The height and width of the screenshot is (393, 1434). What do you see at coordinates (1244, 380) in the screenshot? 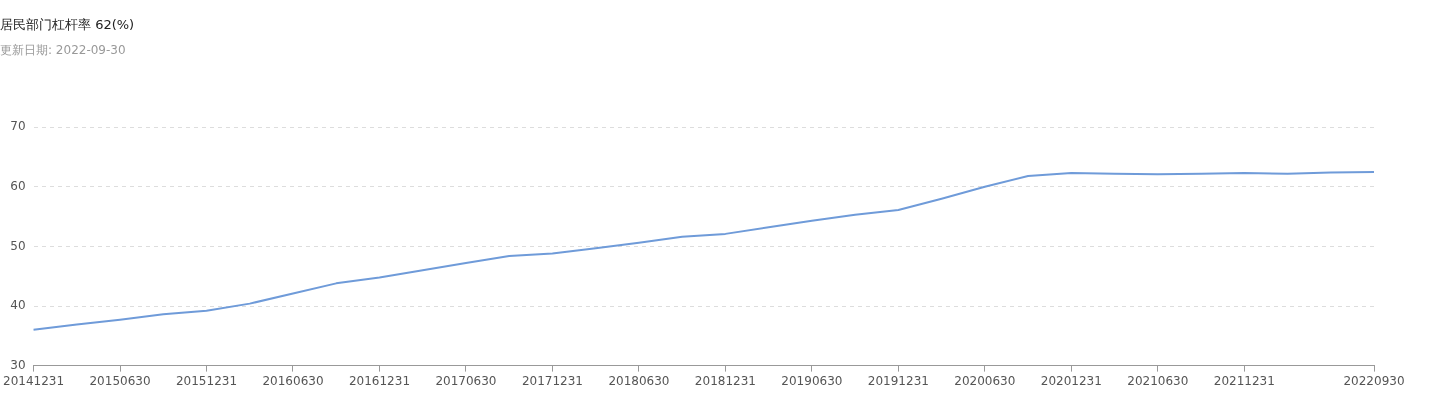
I see `x-tick-label: 20211231` at bounding box center [1244, 380].